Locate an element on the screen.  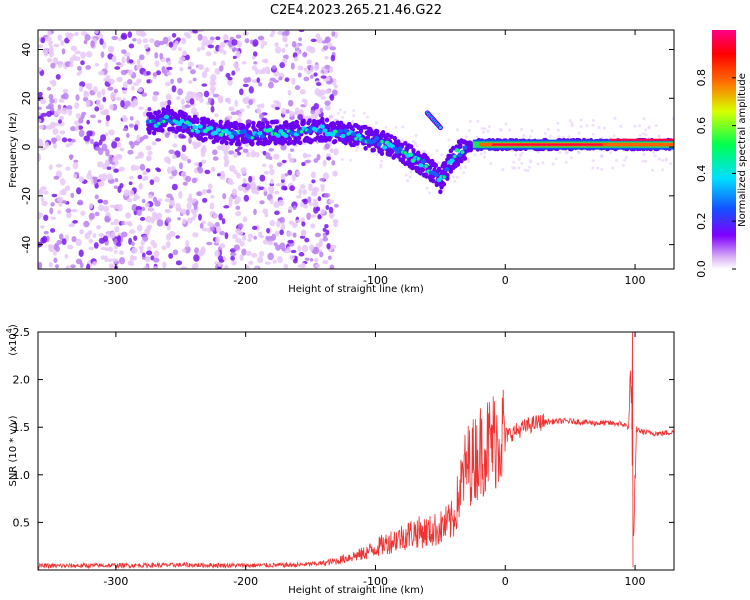
x-tick-label: 0 is located at coordinates (505, 581).